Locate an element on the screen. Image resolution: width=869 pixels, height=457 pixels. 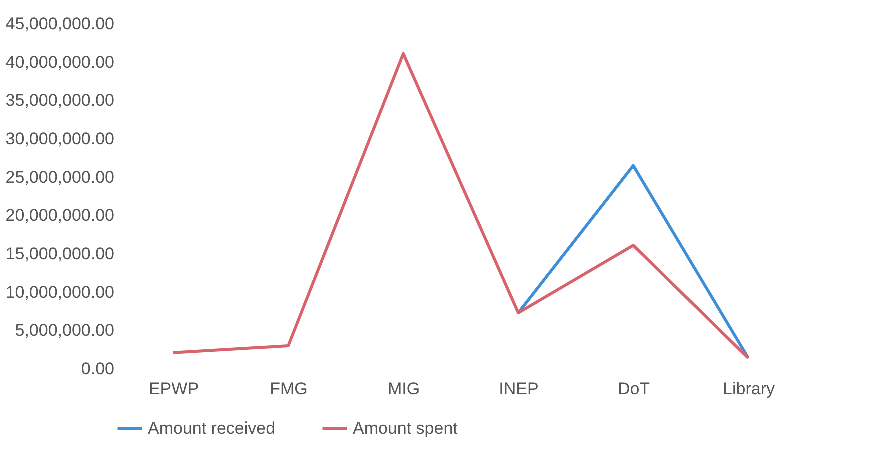
y-tick-label: 25,000,000.00 is located at coordinates (60, 177).